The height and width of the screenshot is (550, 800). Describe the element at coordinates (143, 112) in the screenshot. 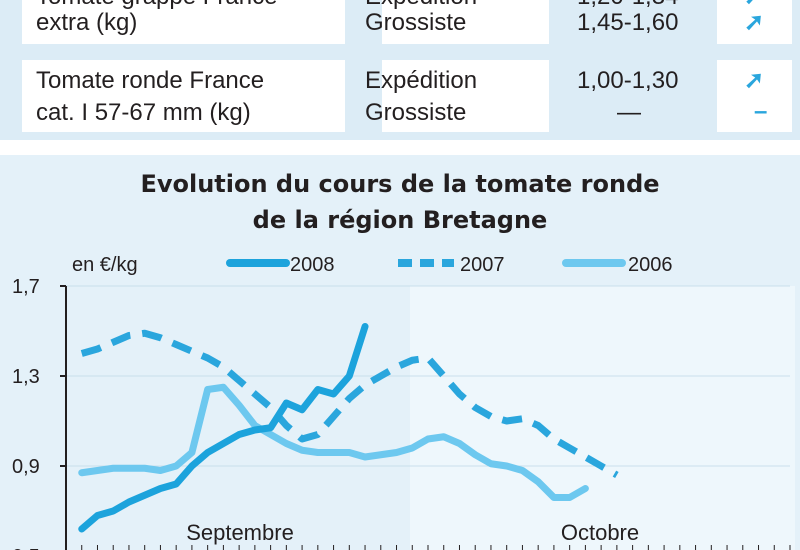

I see `product-name: cat. I 57-67 mm (kg)` at that location.